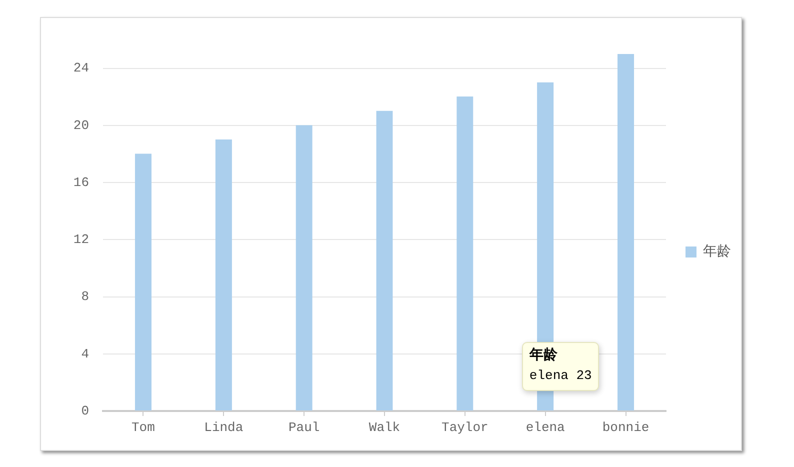 The width and height of the screenshot is (794, 467). What do you see at coordinates (304, 428) in the screenshot?
I see `x-tick-label: Paul` at bounding box center [304, 428].